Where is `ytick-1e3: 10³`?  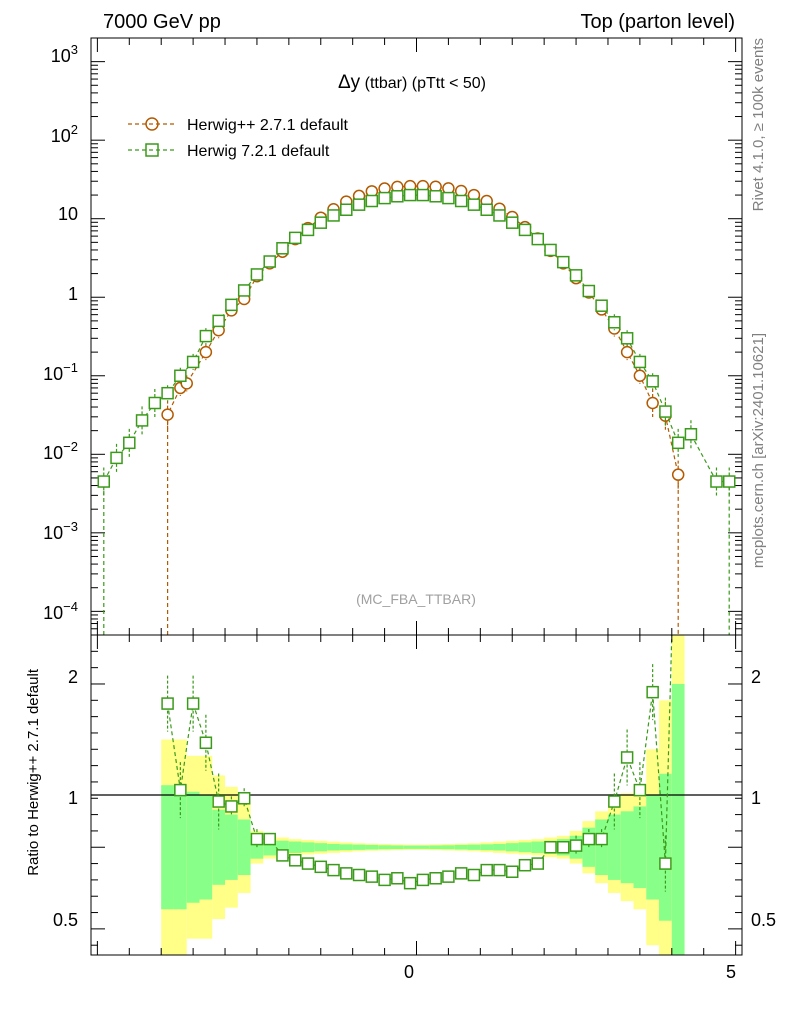
ytick-1e3: 10³ is located at coordinates (64, 54).